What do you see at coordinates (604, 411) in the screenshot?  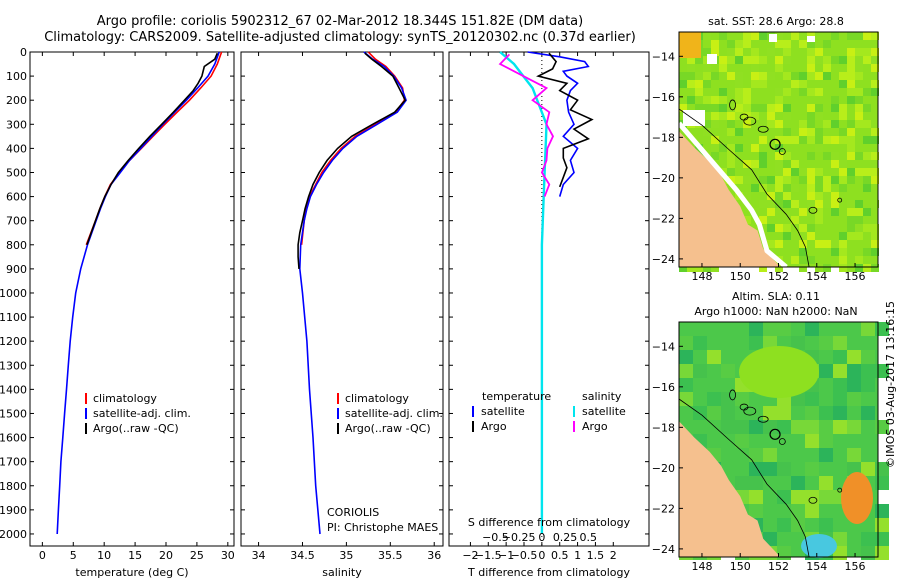 I see `legend-label: satellite` at bounding box center [604, 411].